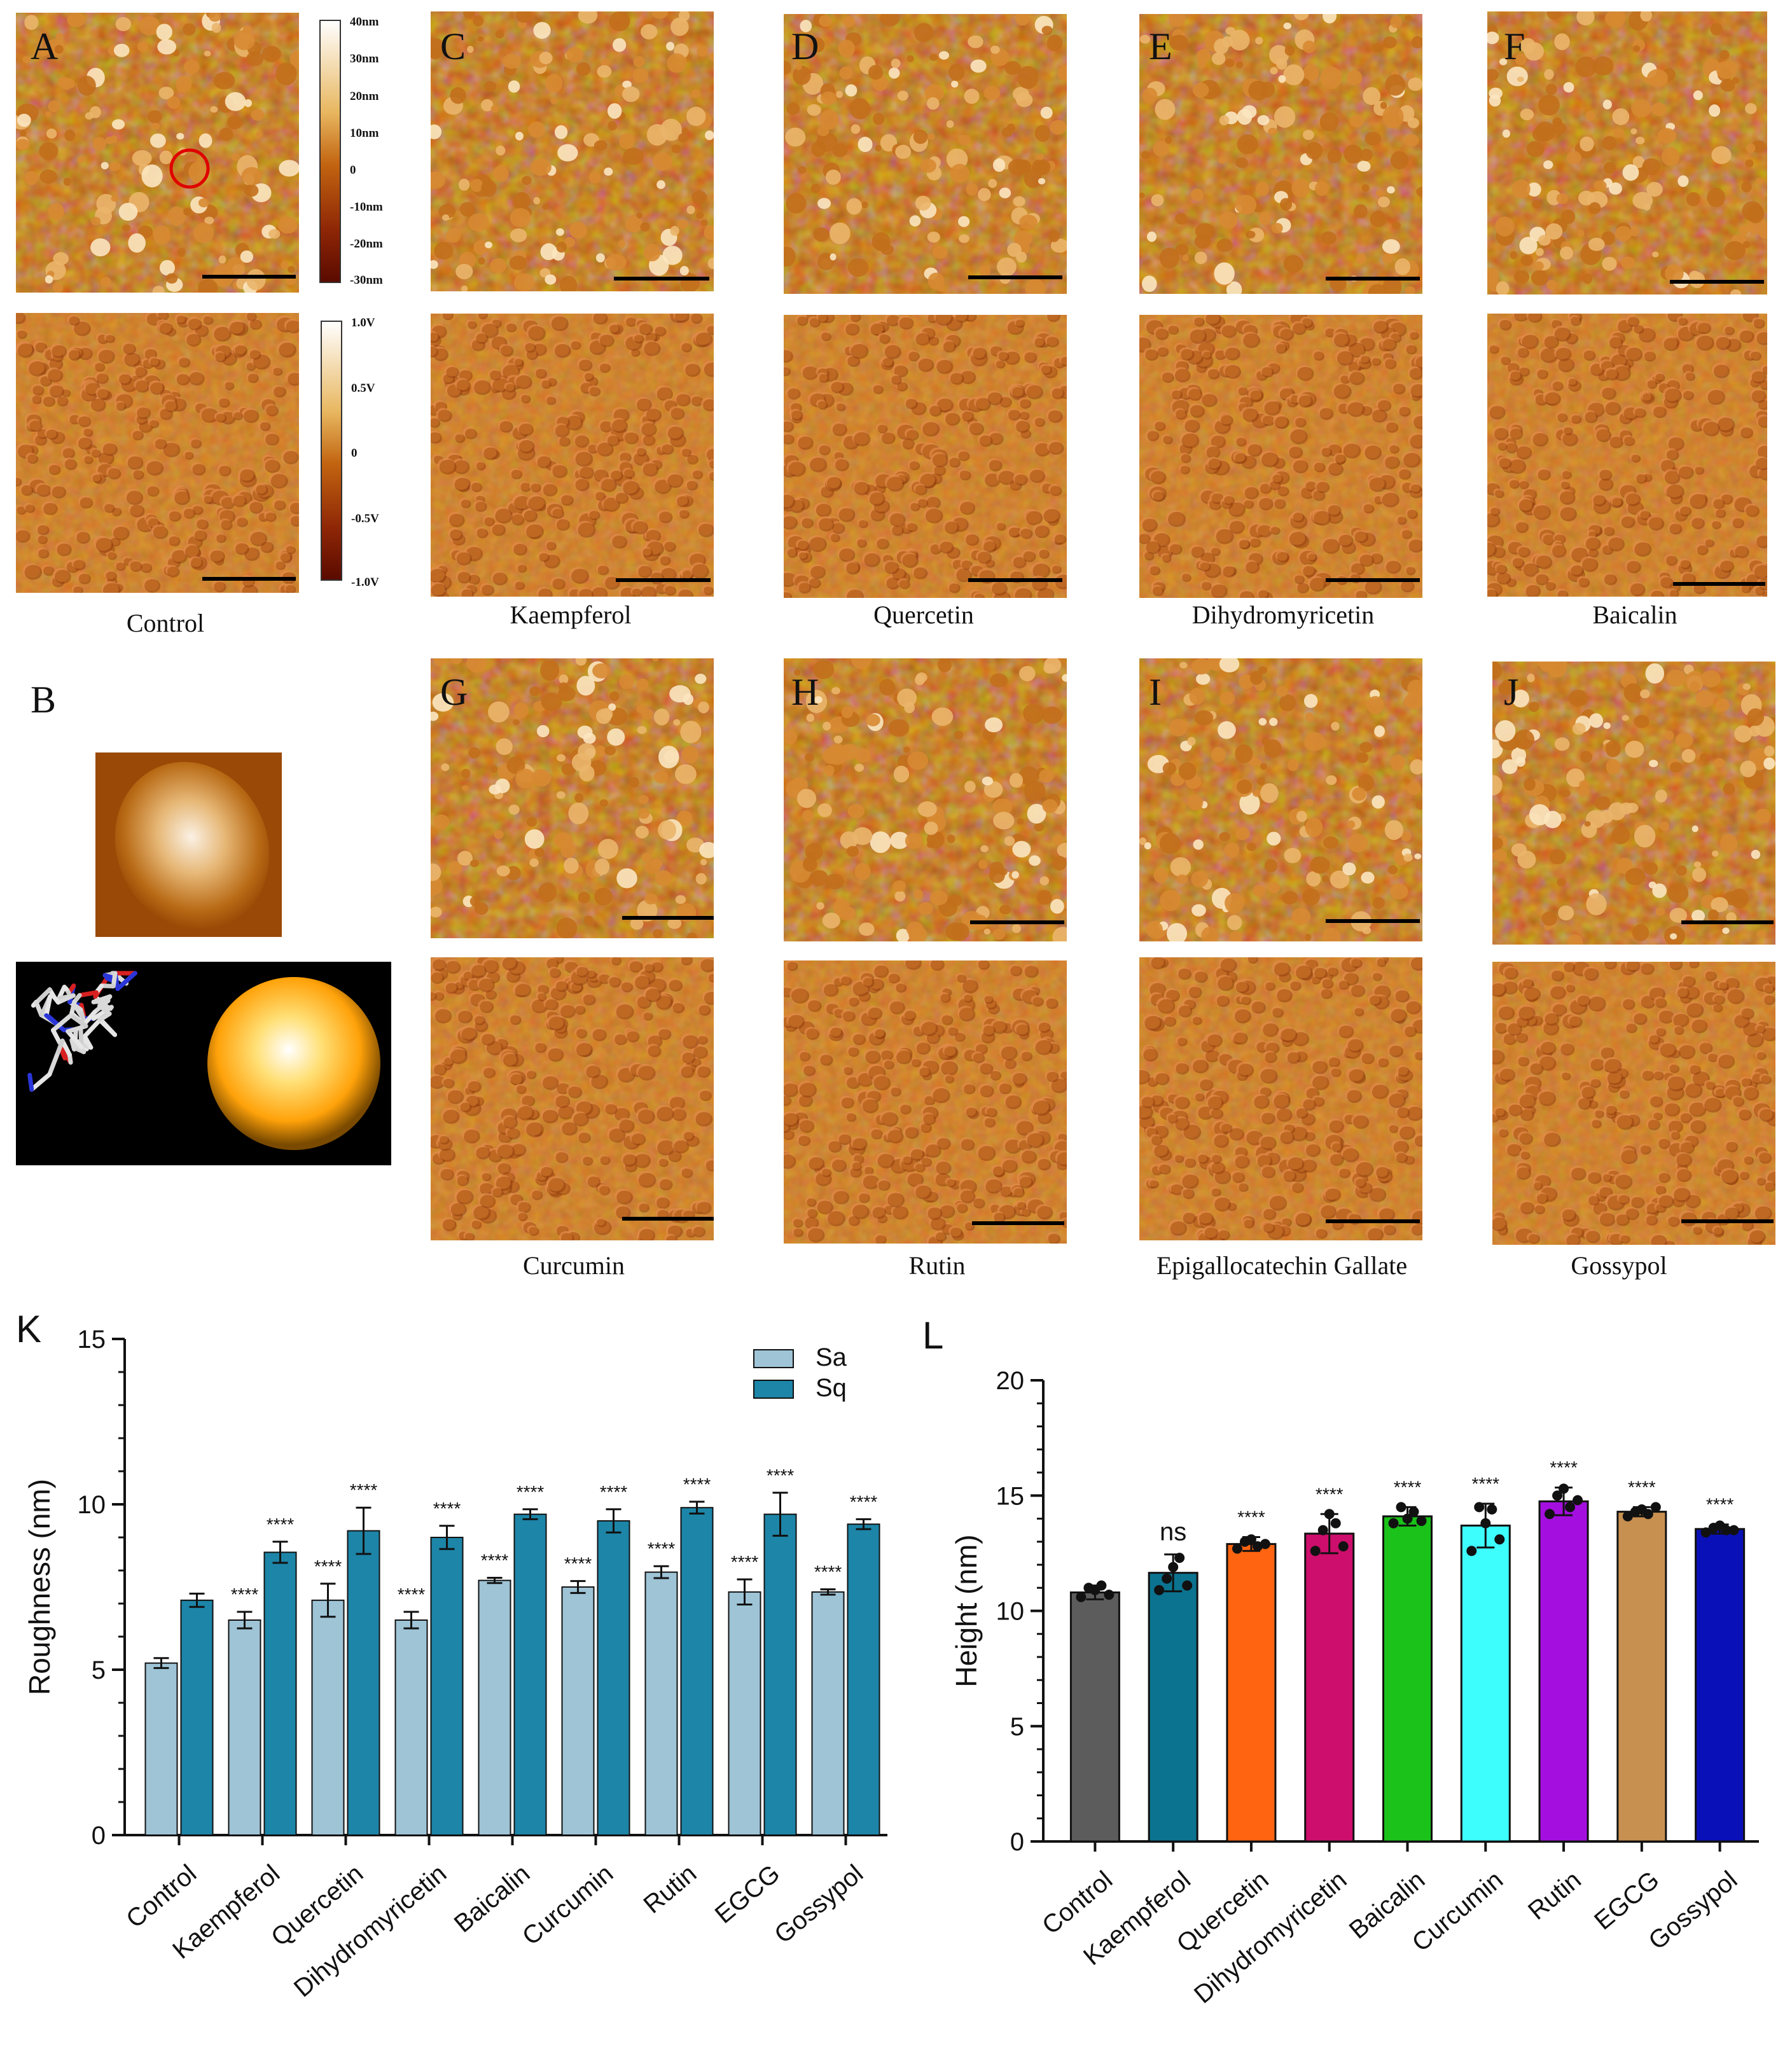 The width and height of the screenshot is (1792, 2045). Describe the element at coordinates (1515, 46) in the screenshot. I see `panel-letter-F: F` at that location.